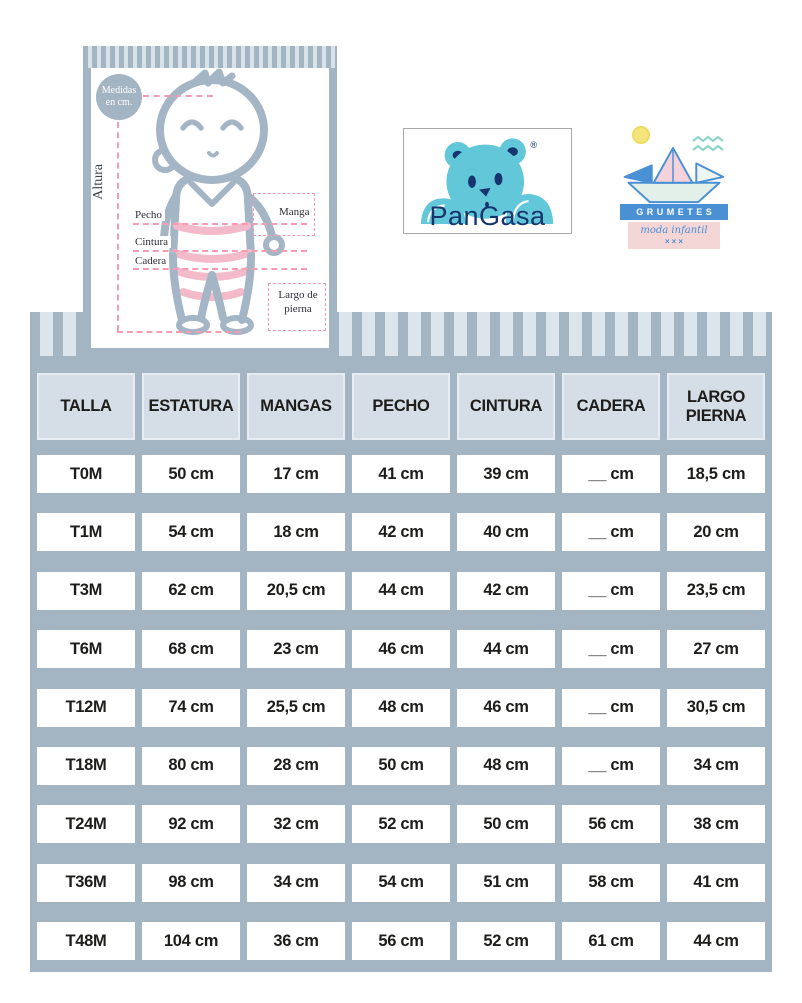  I want to click on table-cell: 104 cm, so click(191, 941).